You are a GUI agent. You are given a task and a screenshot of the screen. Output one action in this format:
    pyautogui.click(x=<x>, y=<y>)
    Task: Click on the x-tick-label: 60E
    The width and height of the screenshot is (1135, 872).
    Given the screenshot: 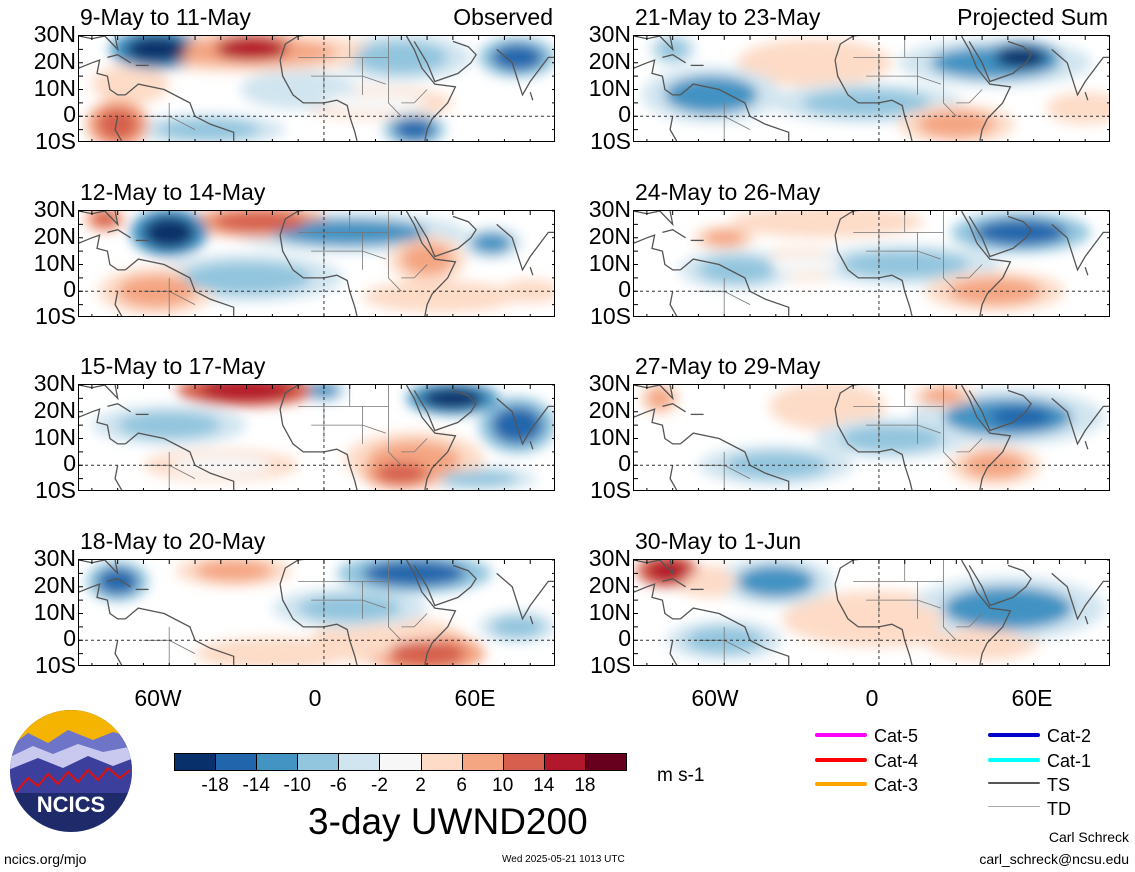 What is the action you would take?
    pyautogui.click(x=475, y=698)
    